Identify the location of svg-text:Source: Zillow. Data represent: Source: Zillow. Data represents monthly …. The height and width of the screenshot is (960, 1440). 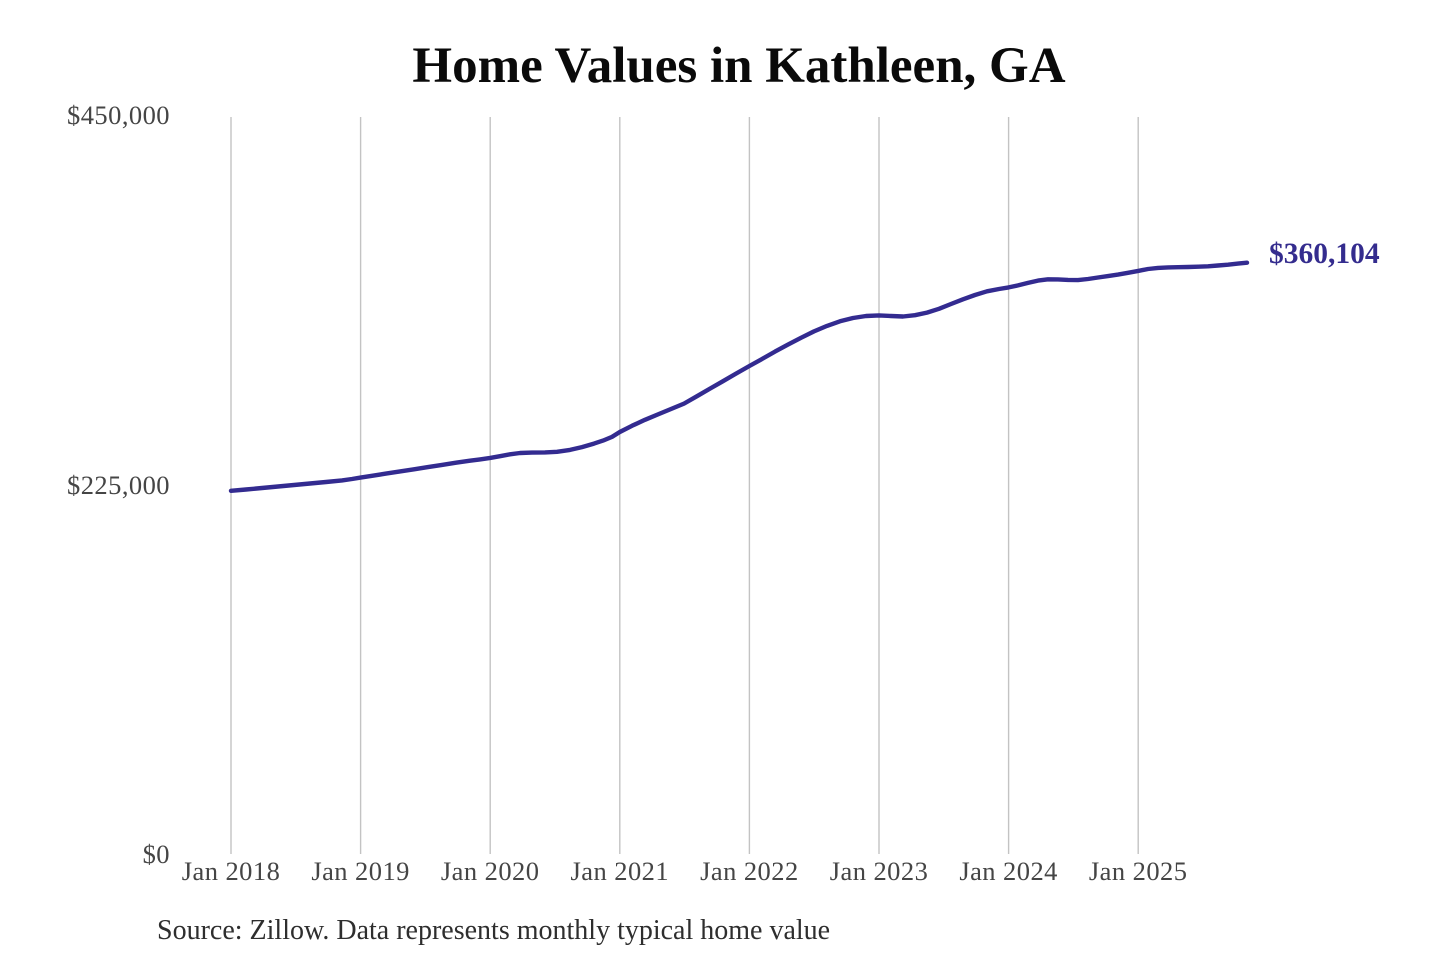
(493, 930).